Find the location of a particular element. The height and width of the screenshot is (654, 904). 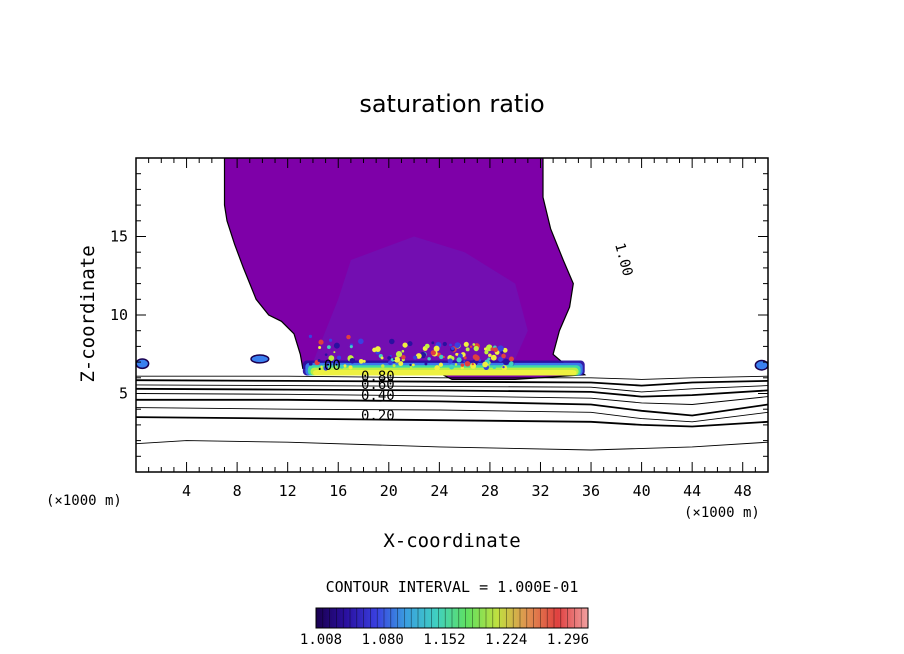

contour-label: 0.40 is located at coordinates (378, 396).